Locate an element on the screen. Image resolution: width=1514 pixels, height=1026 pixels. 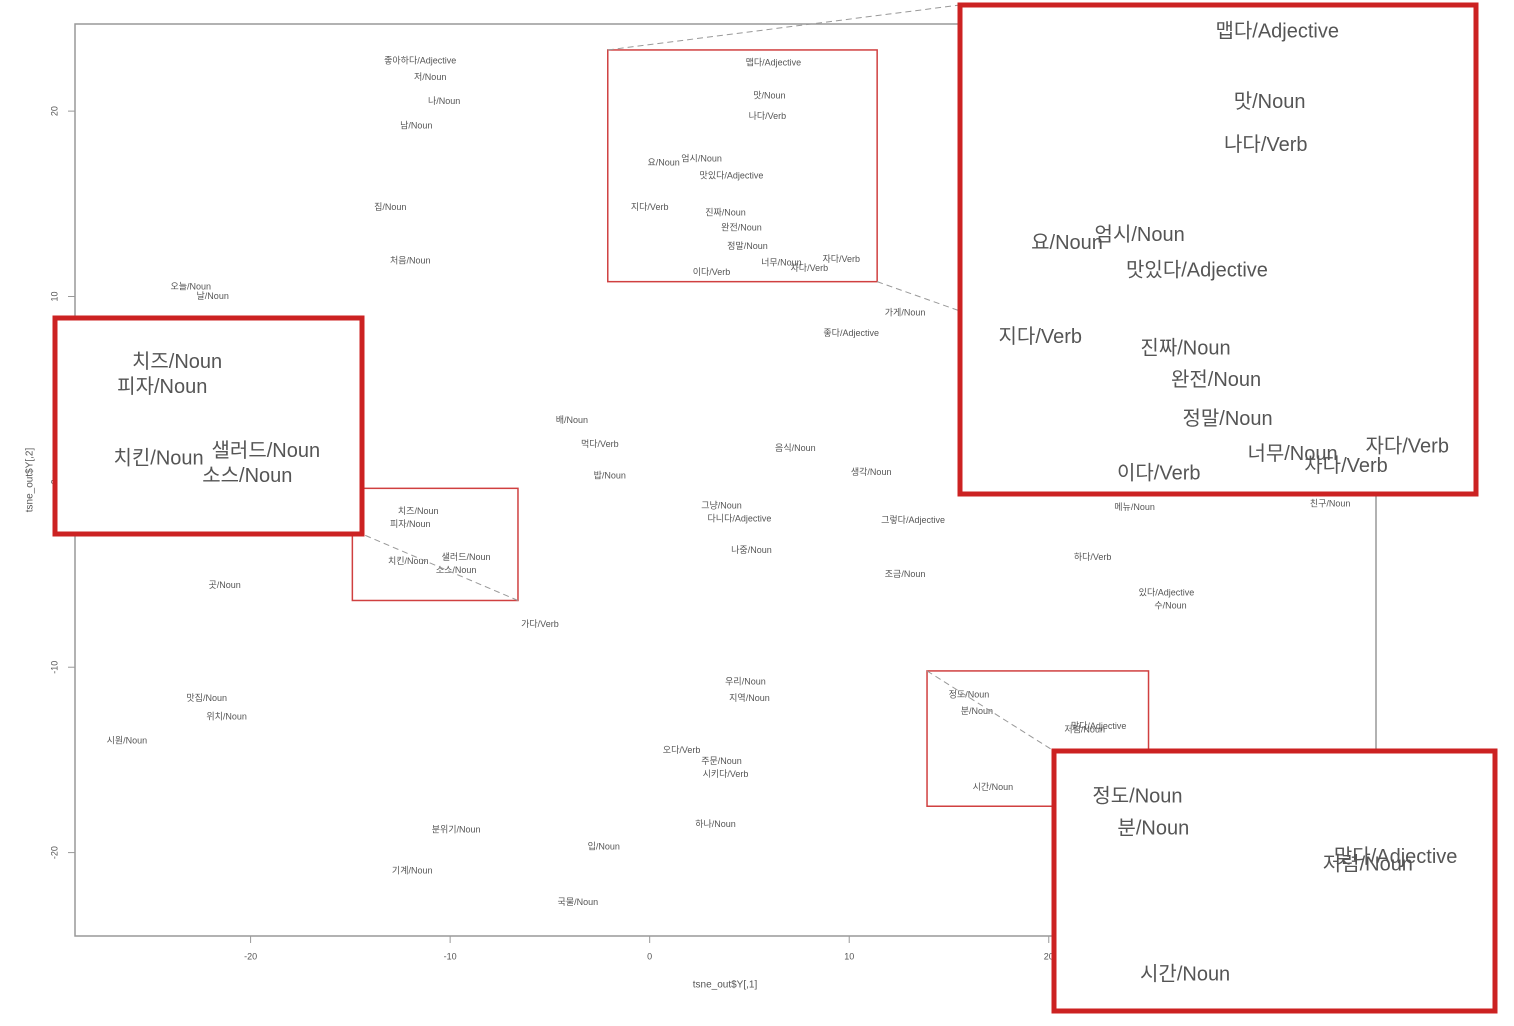
x-tick-label: -20 is located at coordinates (250, 956).